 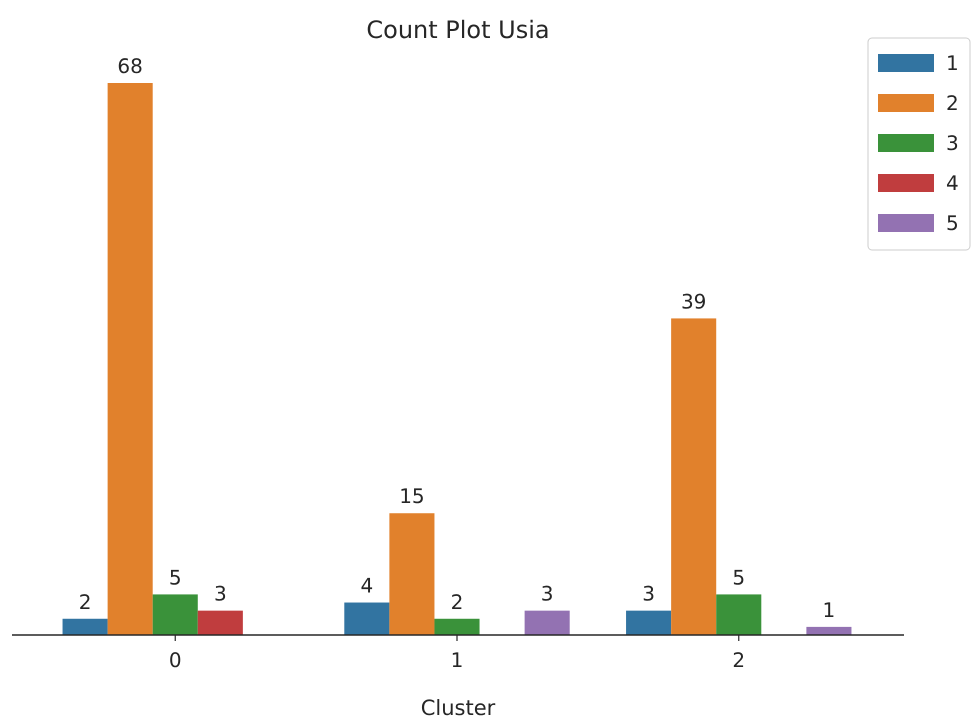 What do you see at coordinates (367, 586) in the screenshot?
I see `data-label: 4` at bounding box center [367, 586].